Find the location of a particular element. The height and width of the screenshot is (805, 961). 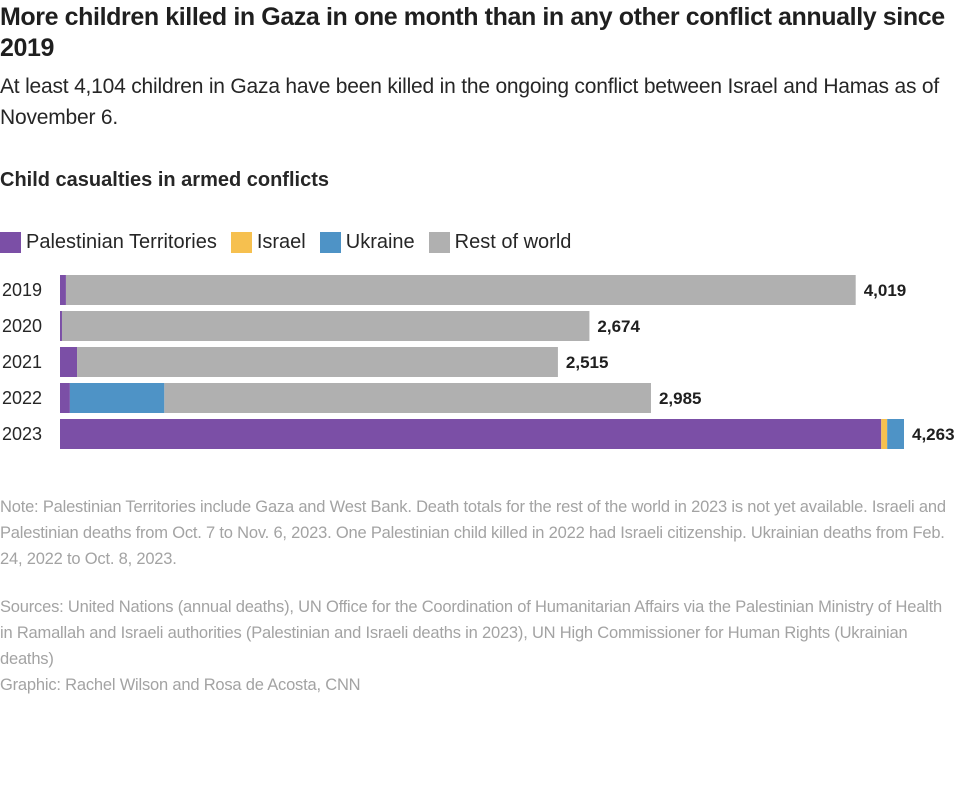

bar-segment-israel is located at coordinates (884, 434).